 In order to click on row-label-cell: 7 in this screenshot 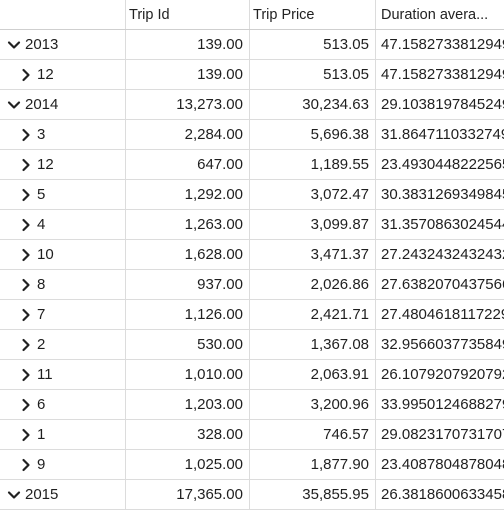, I will do `click(63, 314)`.